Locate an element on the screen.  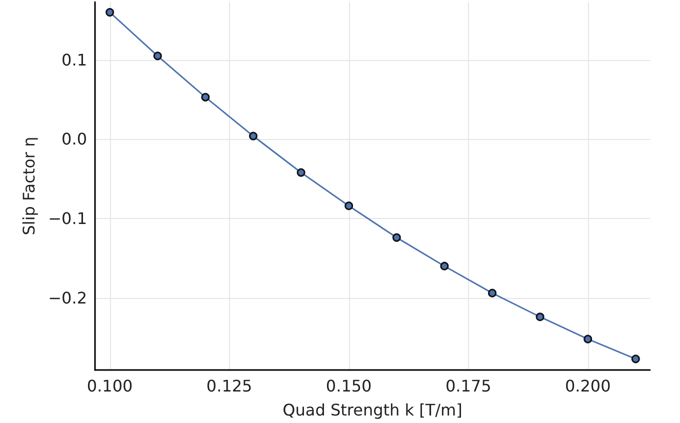
y-tick-label: 0.1 is located at coordinates (74, 60).